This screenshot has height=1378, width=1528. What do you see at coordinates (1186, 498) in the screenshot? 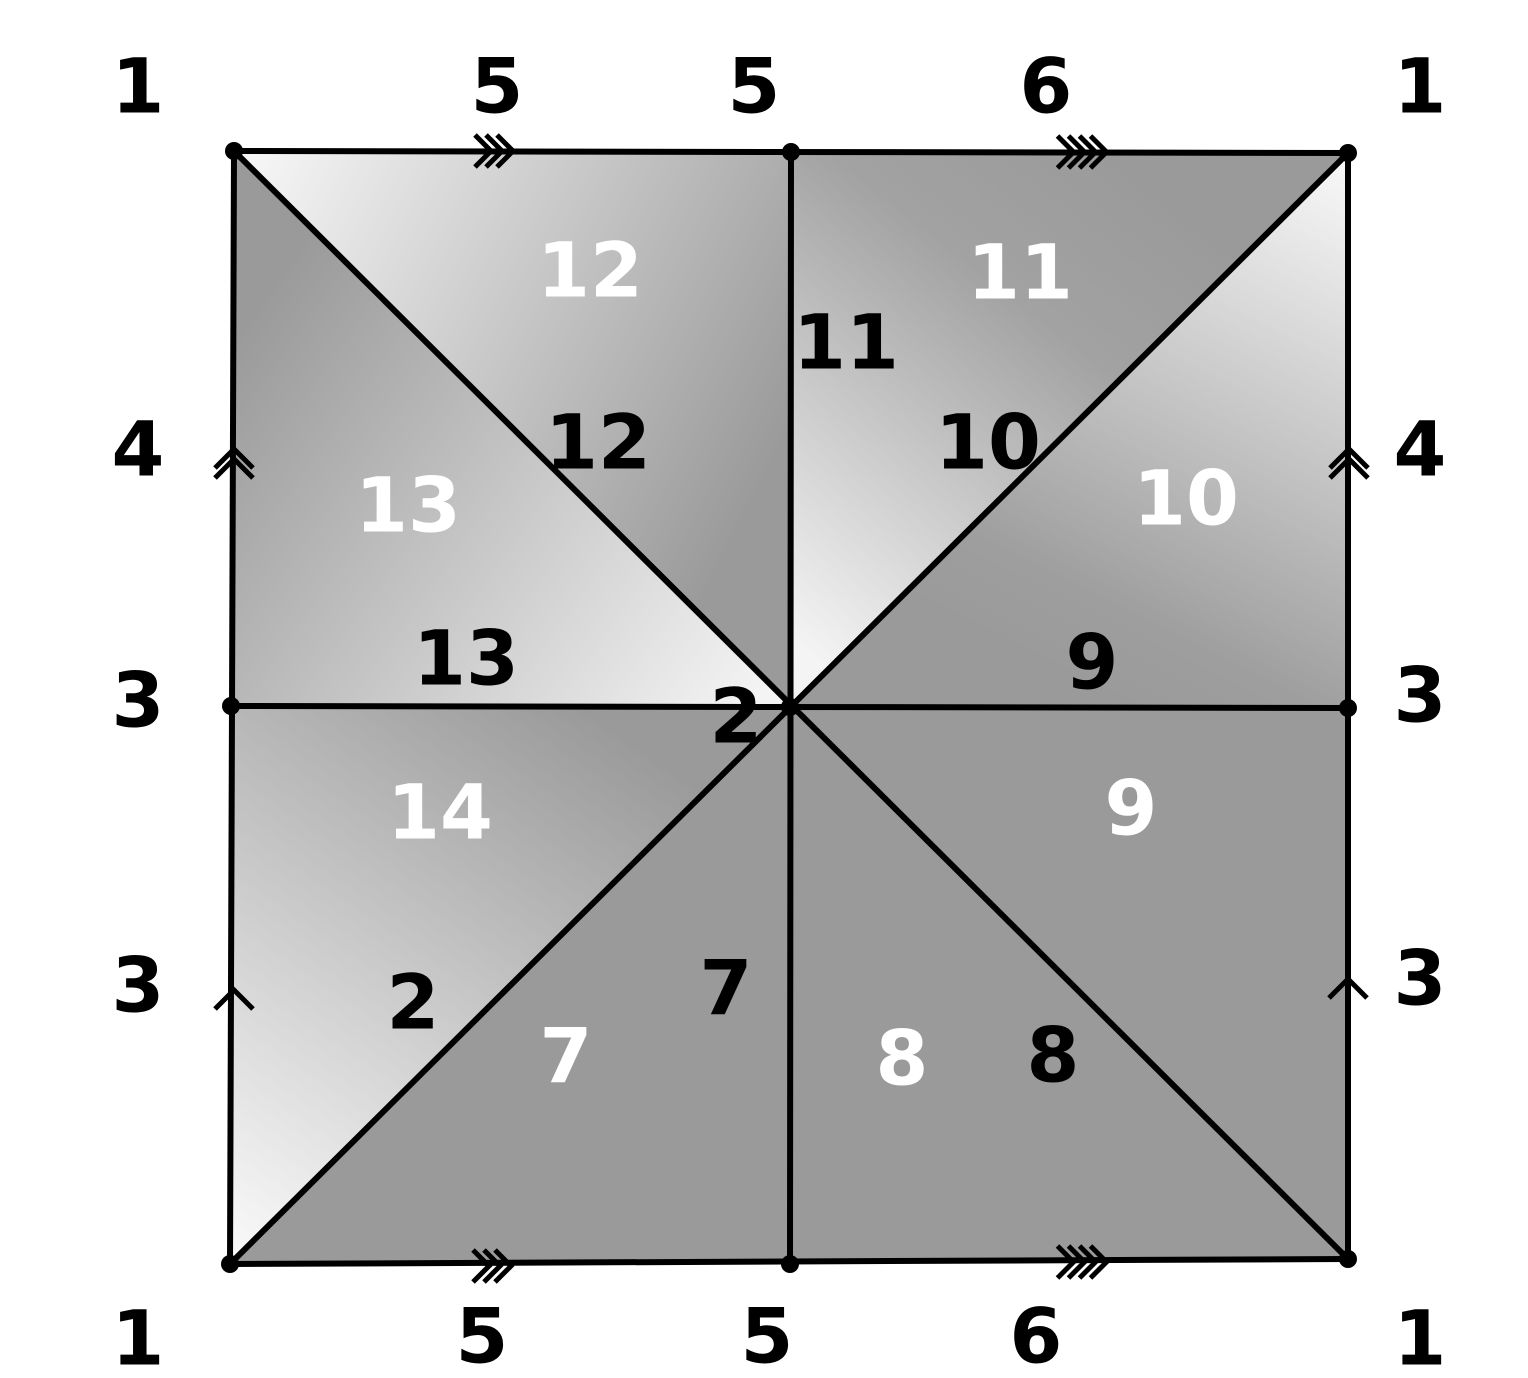
I see `region-label-white: 10` at bounding box center [1186, 498].